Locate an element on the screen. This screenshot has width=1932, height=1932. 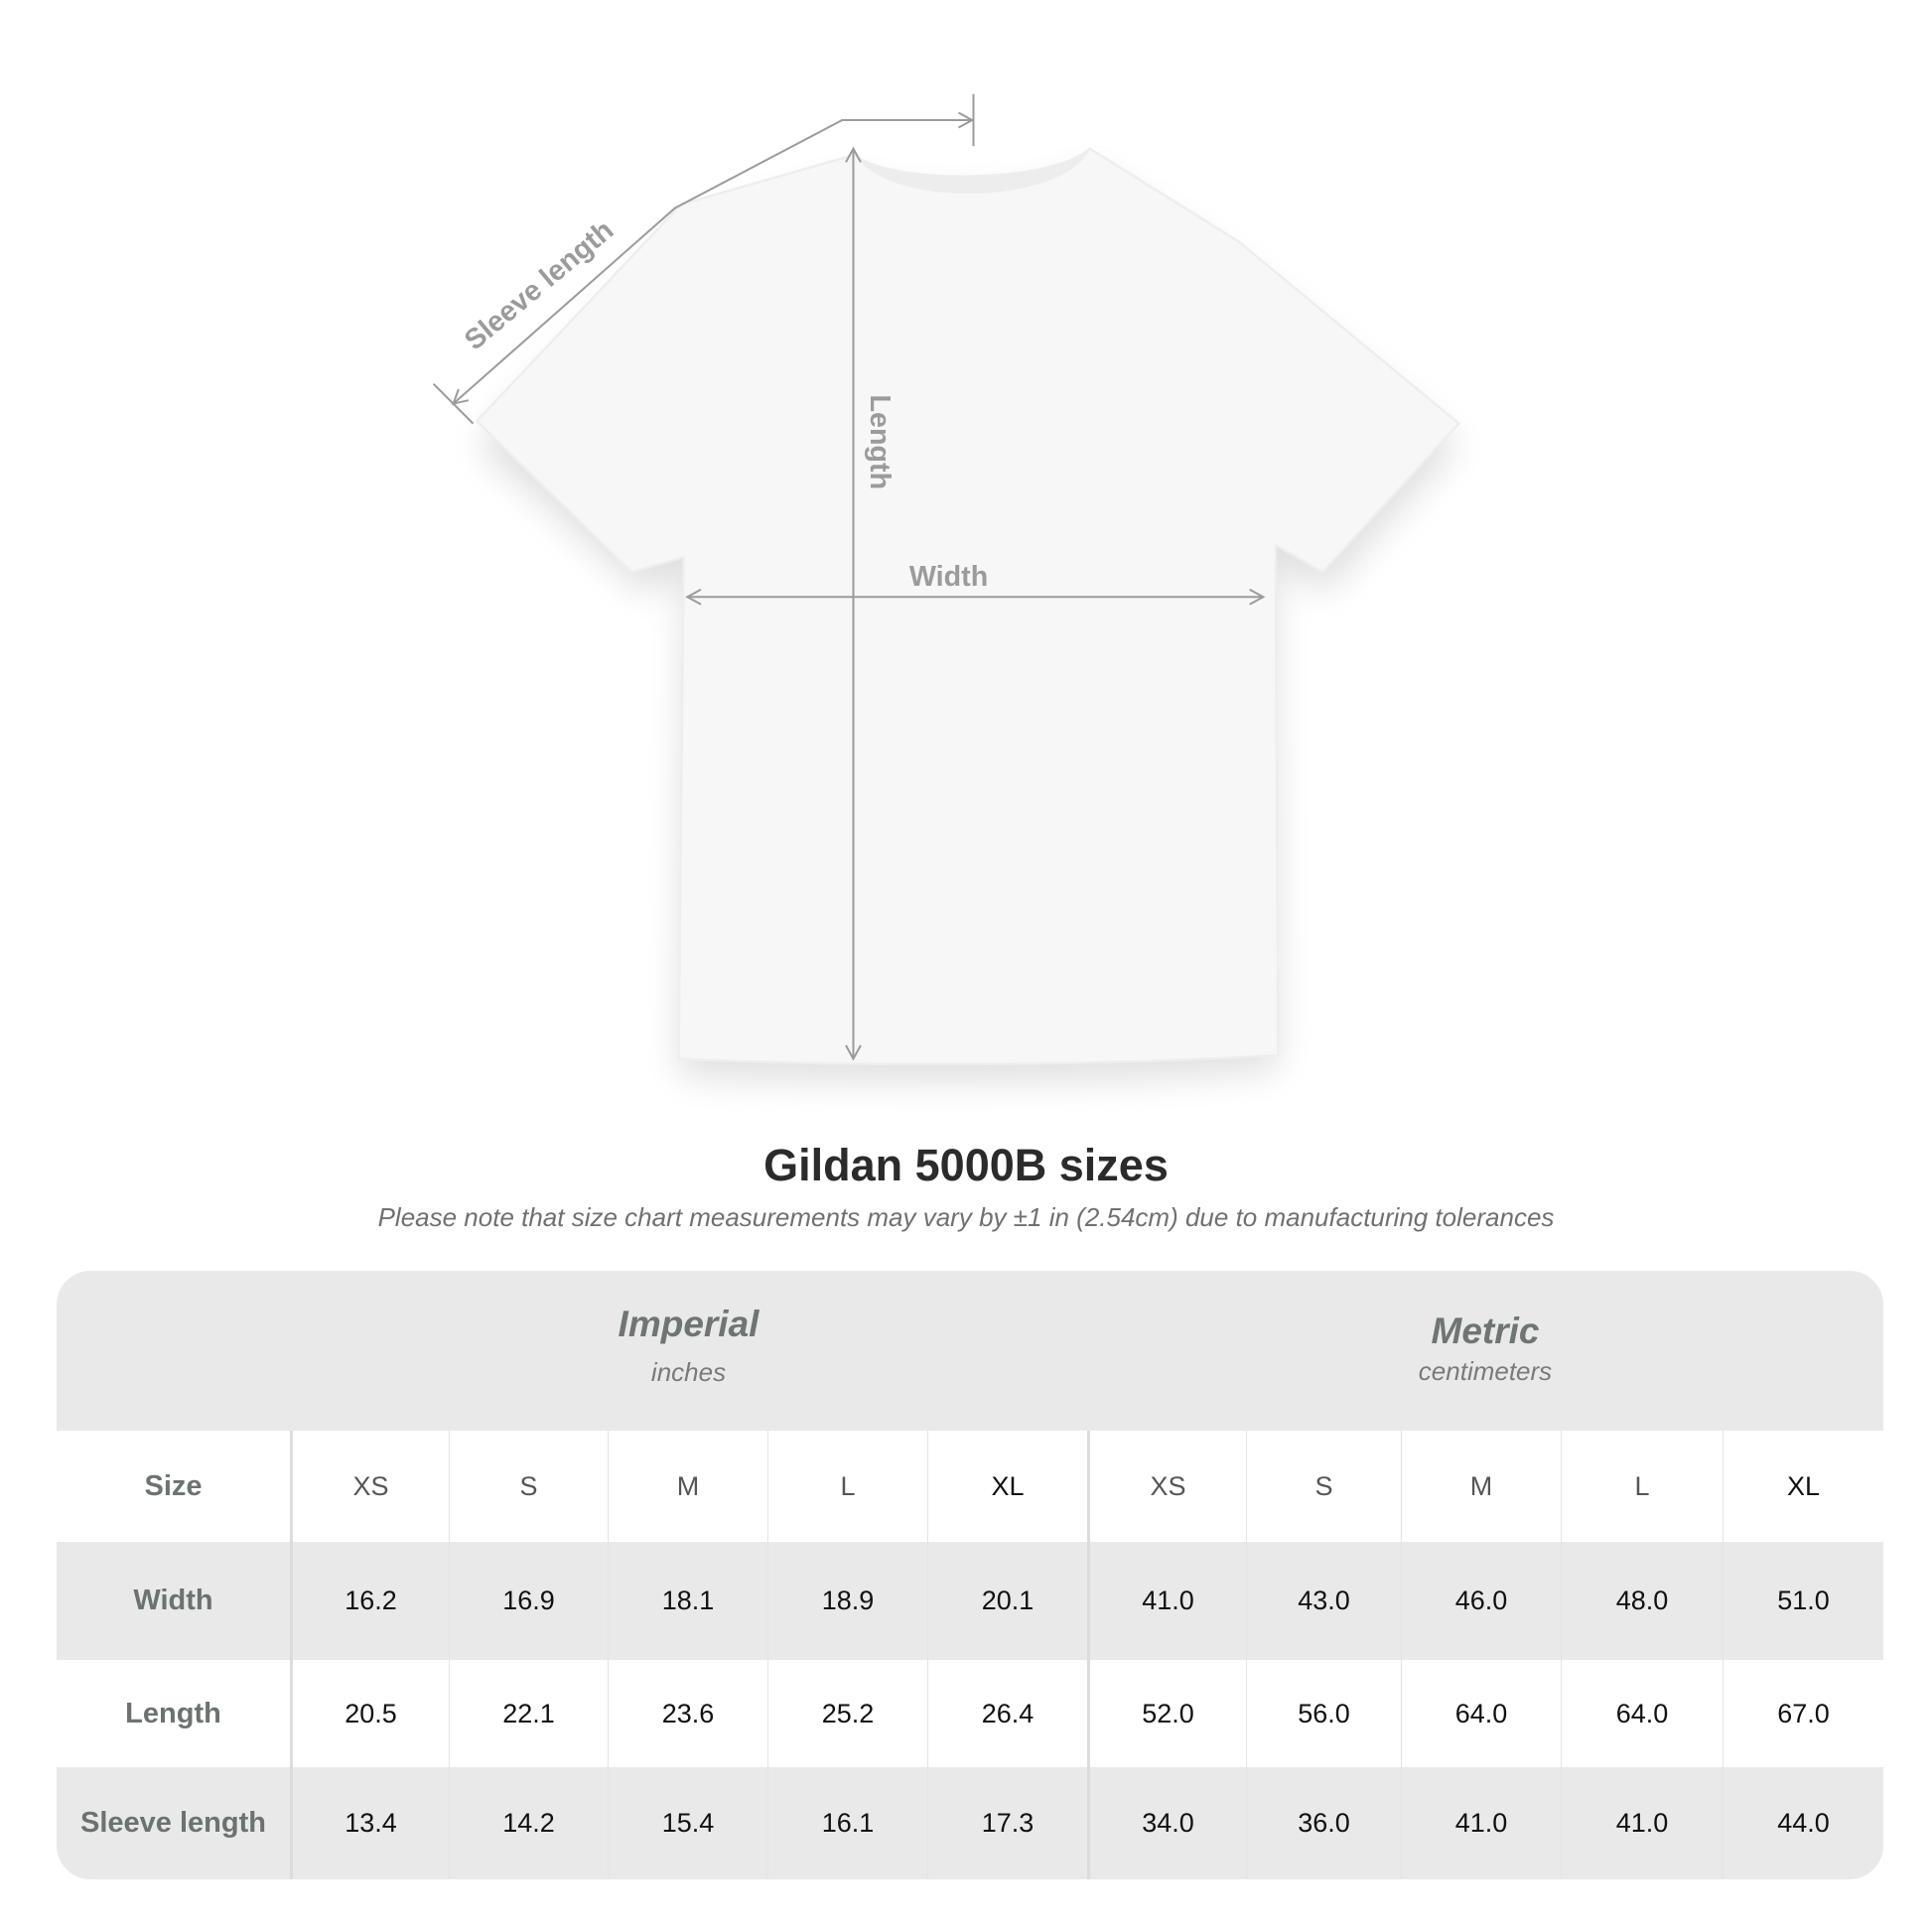
row-label: Sleeve length is located at coordinates (173, 1823).